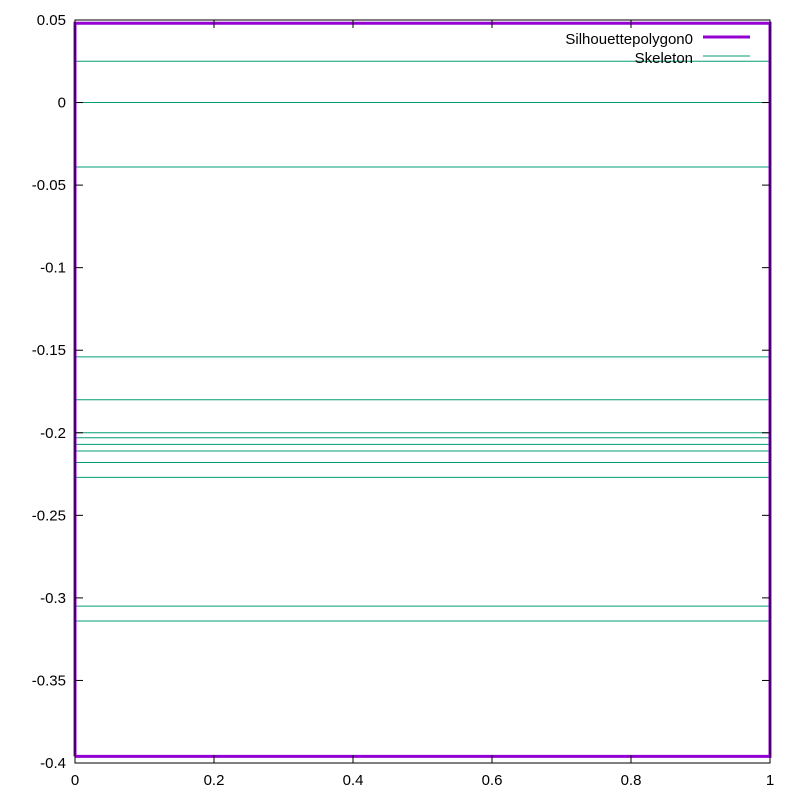  I want to click on y-tick-label: -0.2, so click(53, 433).